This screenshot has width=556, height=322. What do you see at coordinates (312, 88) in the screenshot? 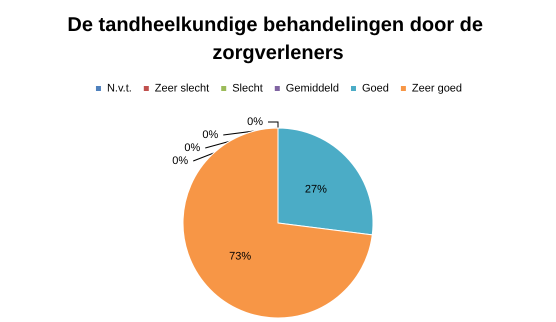
I see `legend-label: Gemiddeld` at bounding box center [312, 88].